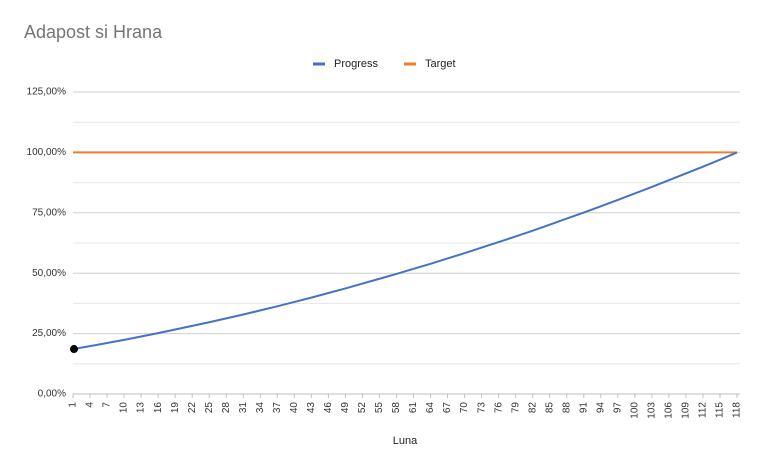  What do you see at coordinates (686, 410) in the screenshot?
I see `x-tick-label: 109` at bounding box center [686, 410].